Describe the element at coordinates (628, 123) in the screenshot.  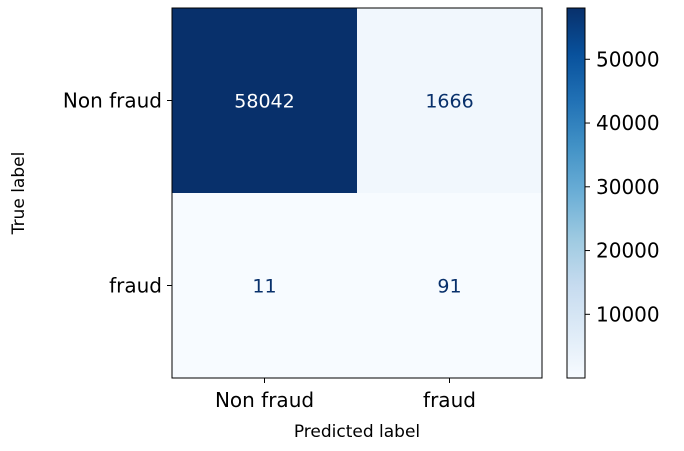
I see `colorbar-tick-label: 40000` at that location.